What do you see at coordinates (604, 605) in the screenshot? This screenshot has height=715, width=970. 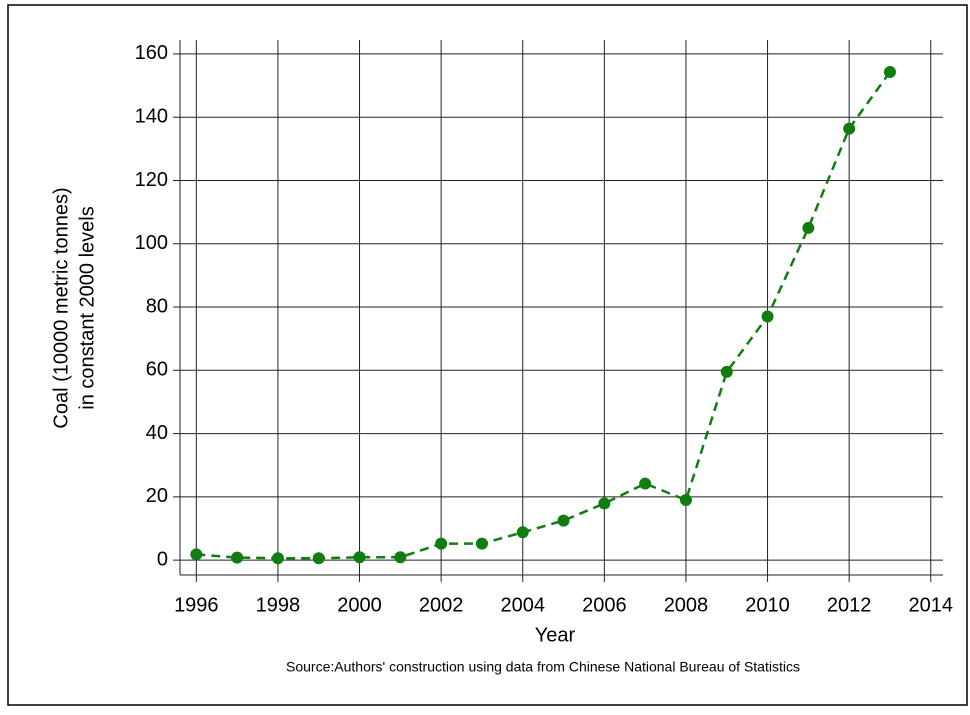 I see `x-tick-label: 2006` at bounding box center [604, 605].